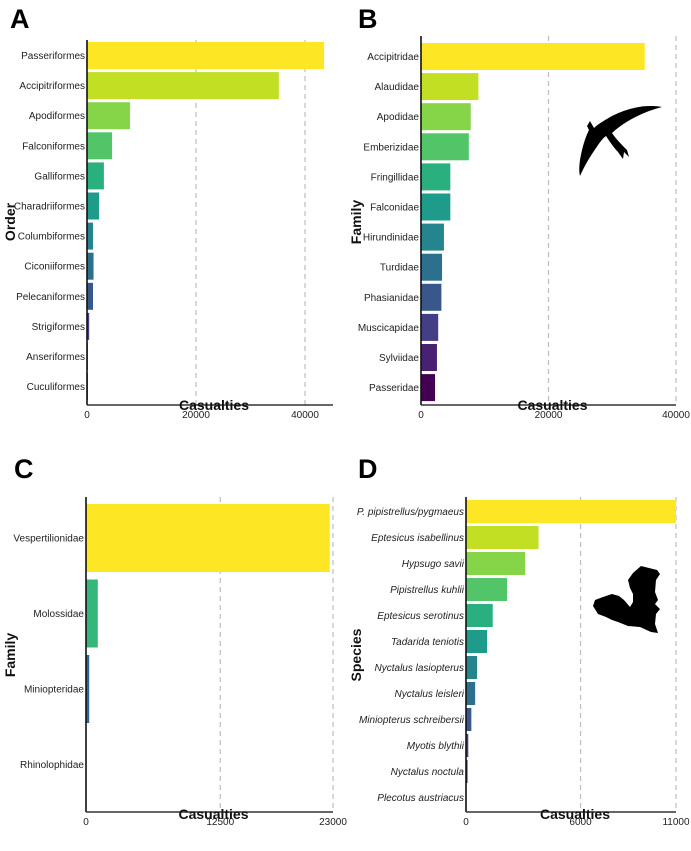 The width and height of the screenshot is (691, 851). I want to click on category-label: P. pipistrellus/pygmaeus, so click(410, 512).